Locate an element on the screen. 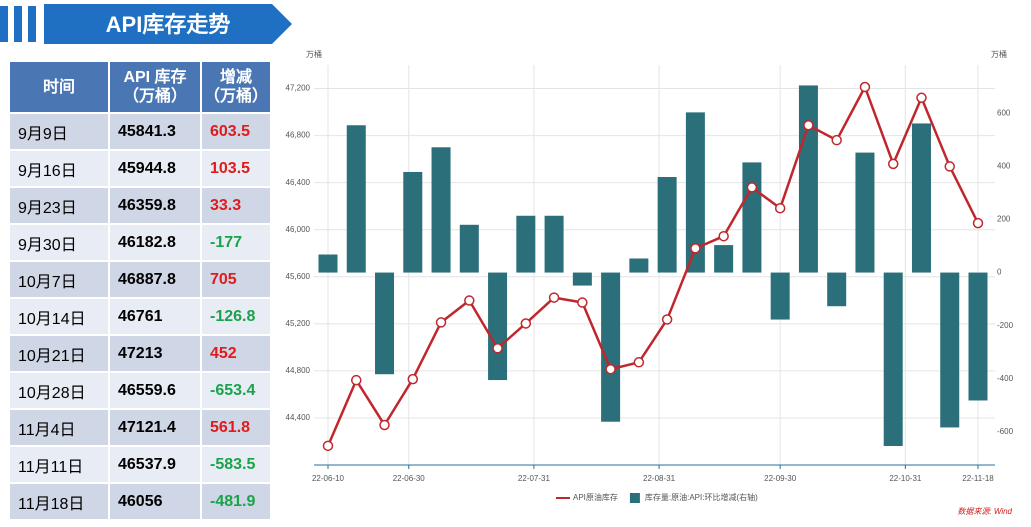  x-tick-label: 22-10-31 is located at coordinates (905, 478).